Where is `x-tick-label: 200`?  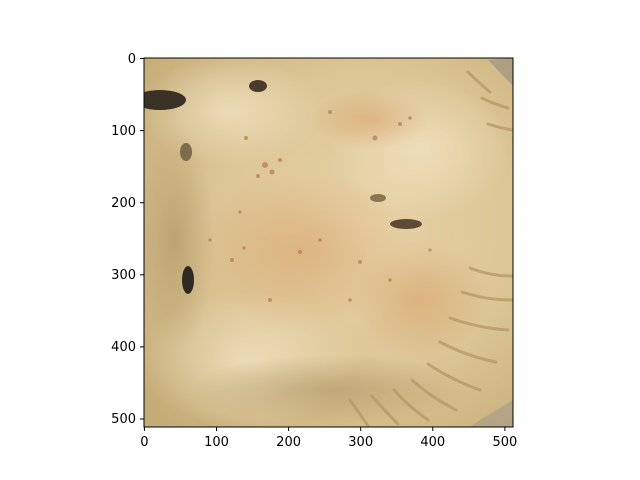
x-tick-label: 200 is located at coordinates (288, 442).